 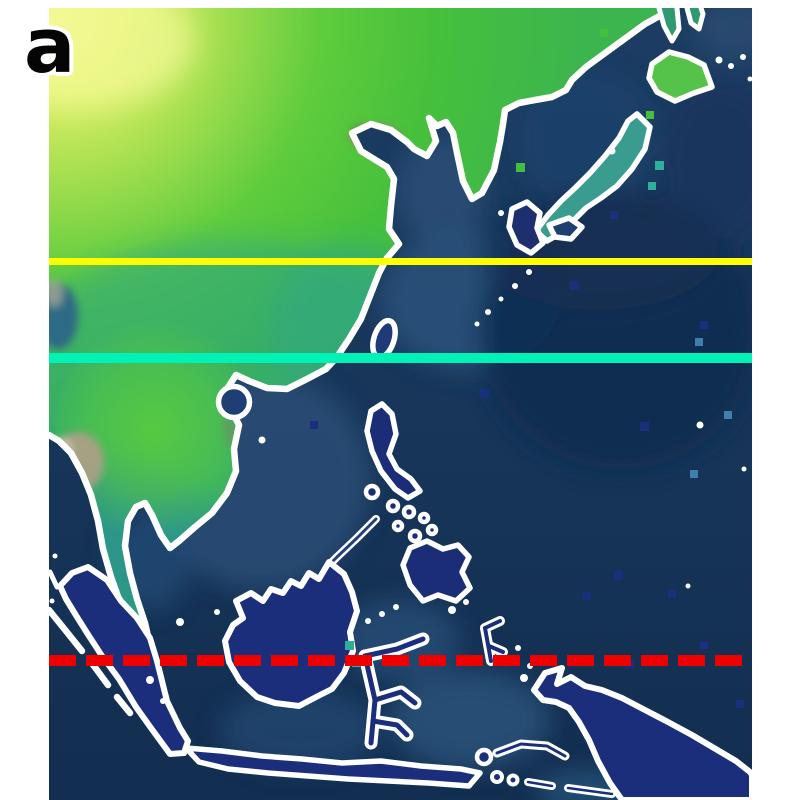 I want to click on coastline-mindoro, so click(x=372, y=492).